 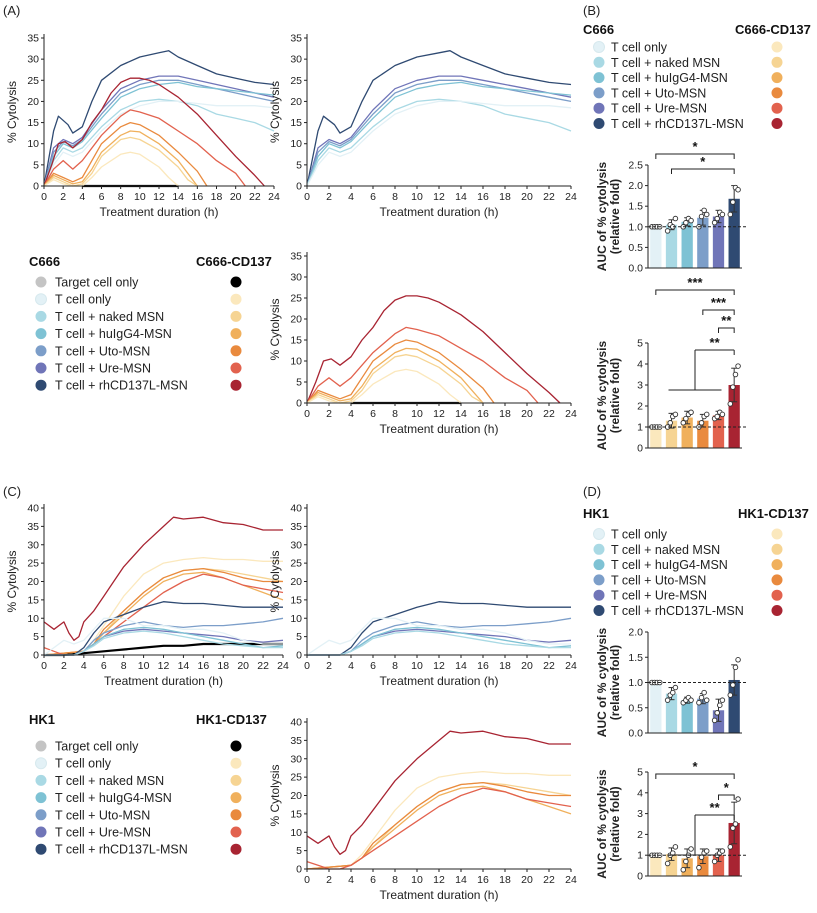 What do you see at coordinates (635, 734) in the screenshot?
I see `y-tick-label: 0.0` at bounding box center [635, 734].